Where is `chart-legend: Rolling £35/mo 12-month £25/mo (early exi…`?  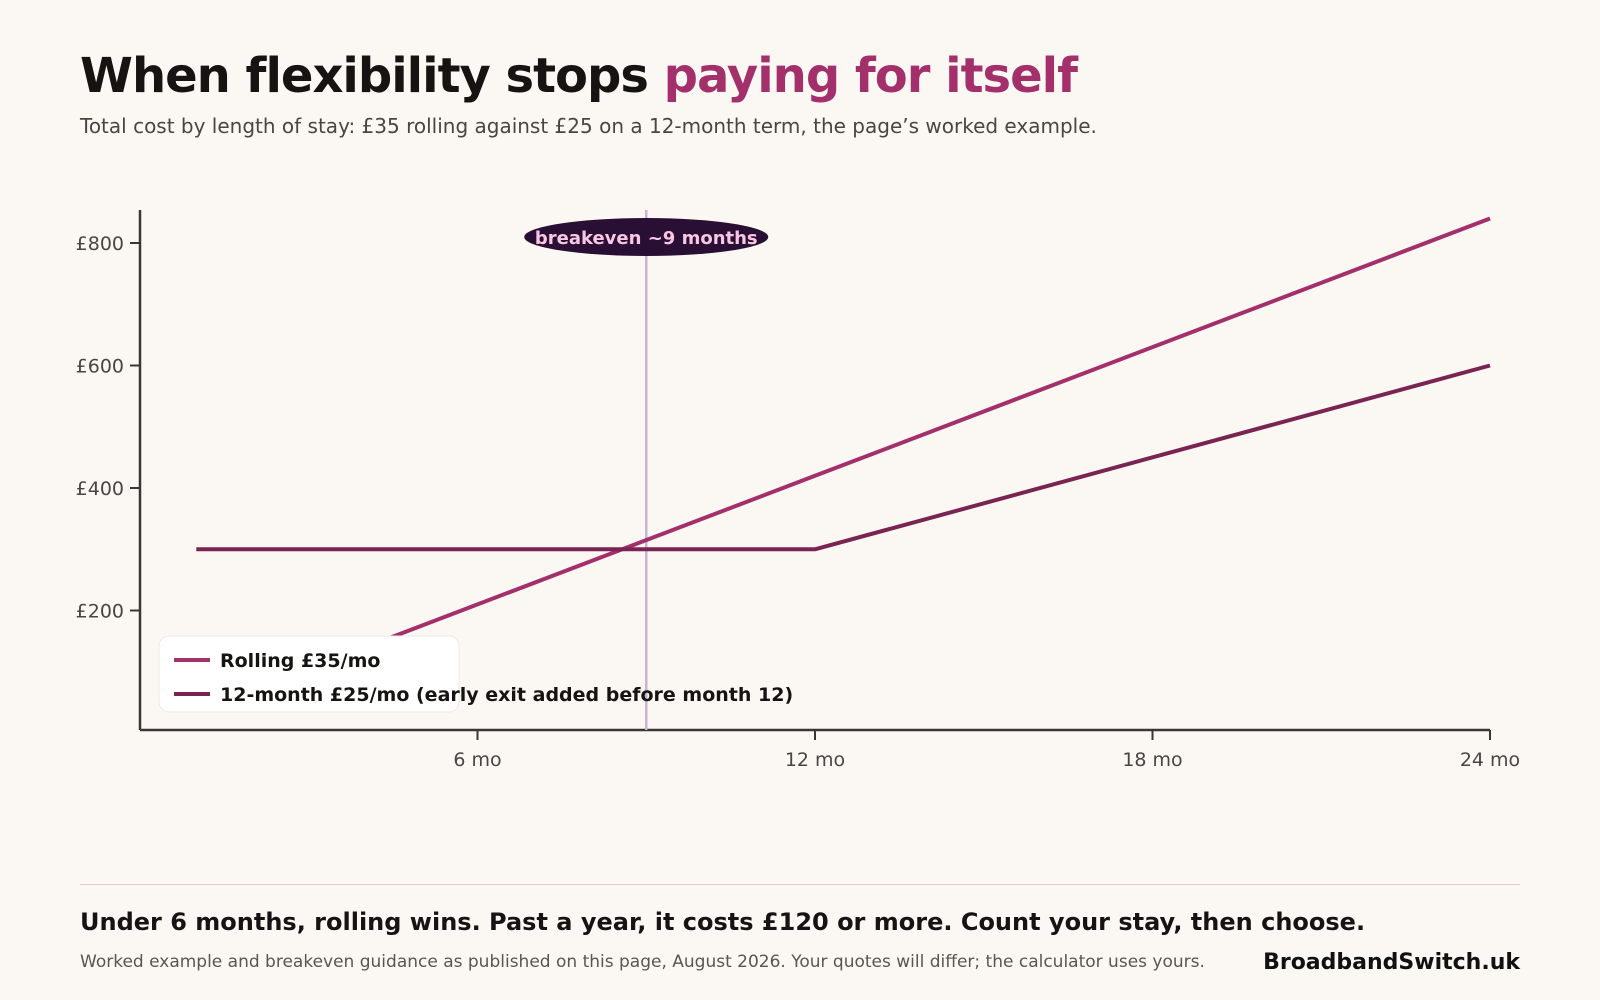
chart-legend: Rolling £35/mo 12-month £25/mo (early exi… is located at coordinates (475, 674).